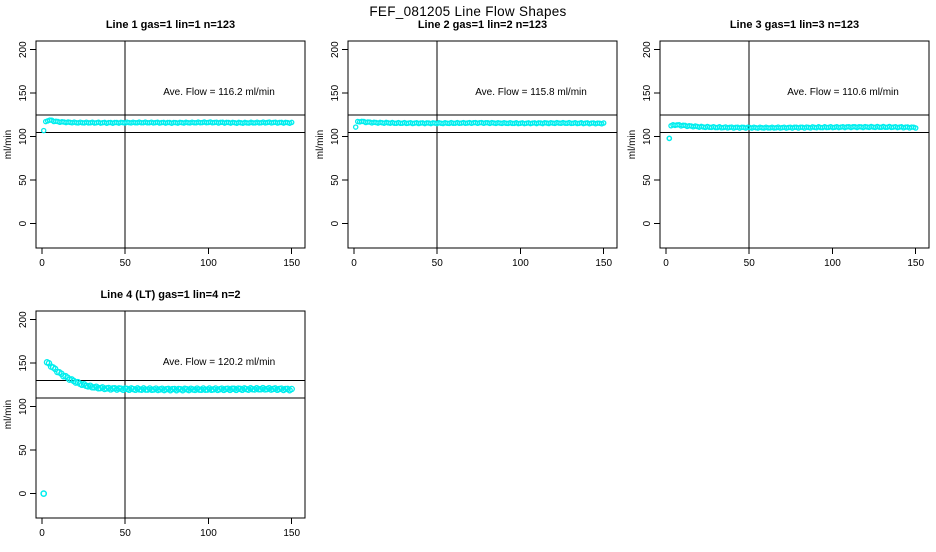 This screenshot has width=936, height=552. What do you see at coordinates (170, 295) in the screenshot?
I see `subplot-title: Line 4 (LT) gas=1 lin=4 n=2` at bounding box center [170, 295].